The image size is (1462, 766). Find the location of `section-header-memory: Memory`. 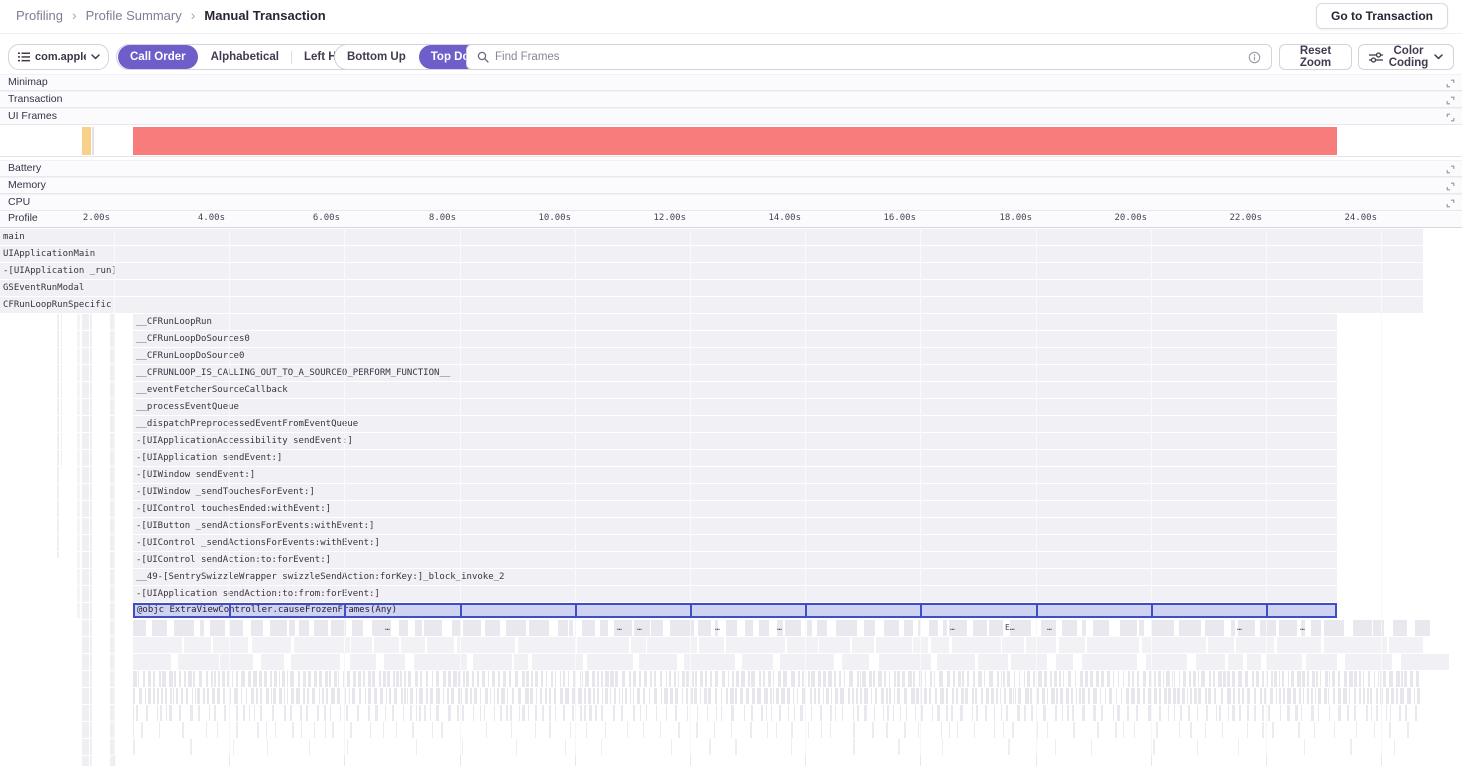

section-header-memory: Memory is located at coordinates (731, 185).